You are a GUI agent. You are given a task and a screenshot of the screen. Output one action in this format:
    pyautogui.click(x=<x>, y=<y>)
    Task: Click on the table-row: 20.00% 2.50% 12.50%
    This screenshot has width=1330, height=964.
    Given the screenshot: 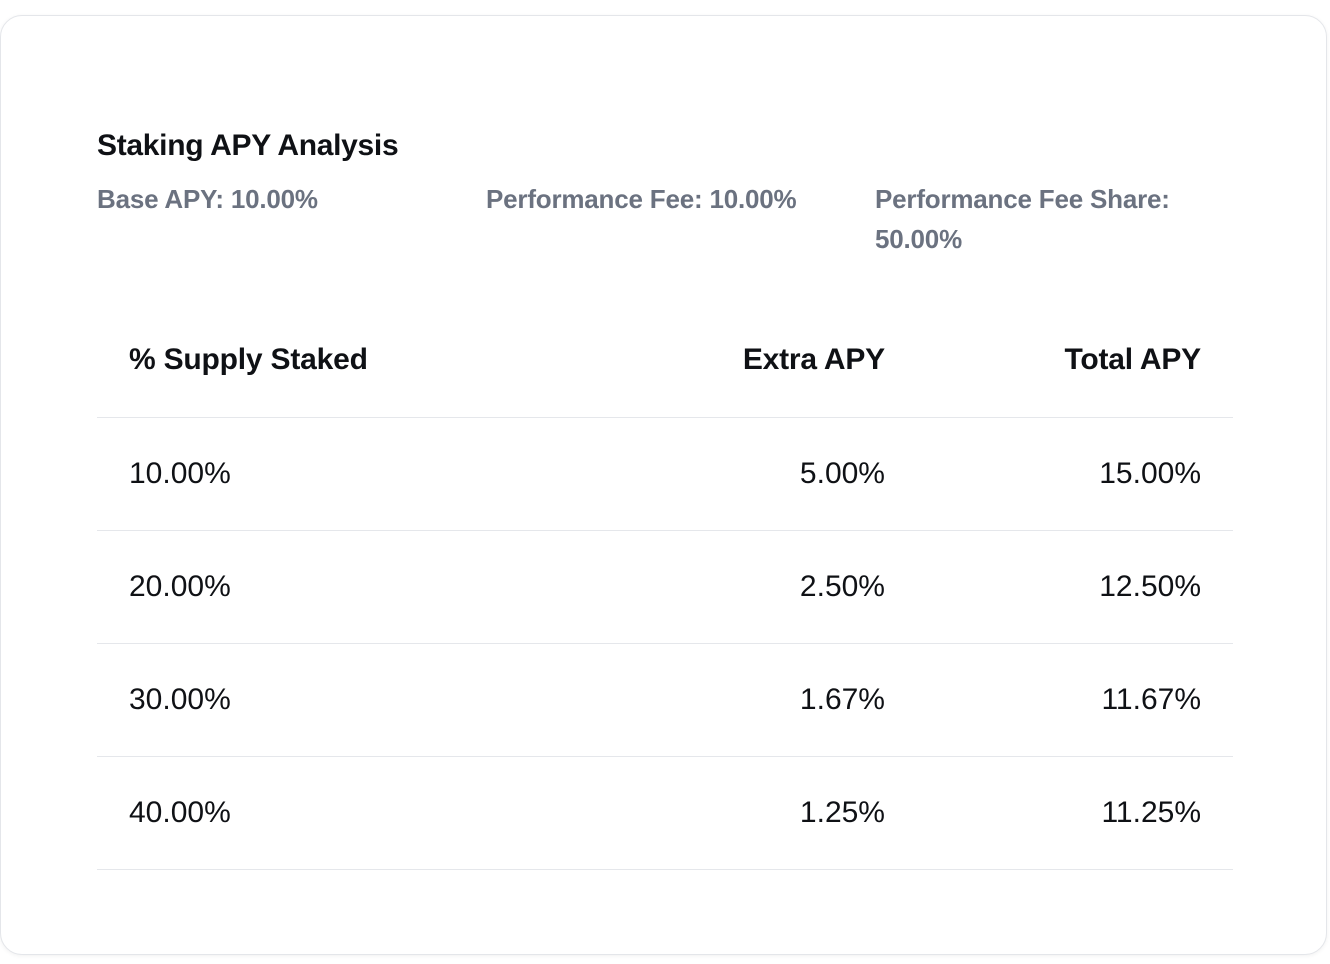 What is the action you would take?
    pyautogui.click(x=665, y=587)
    